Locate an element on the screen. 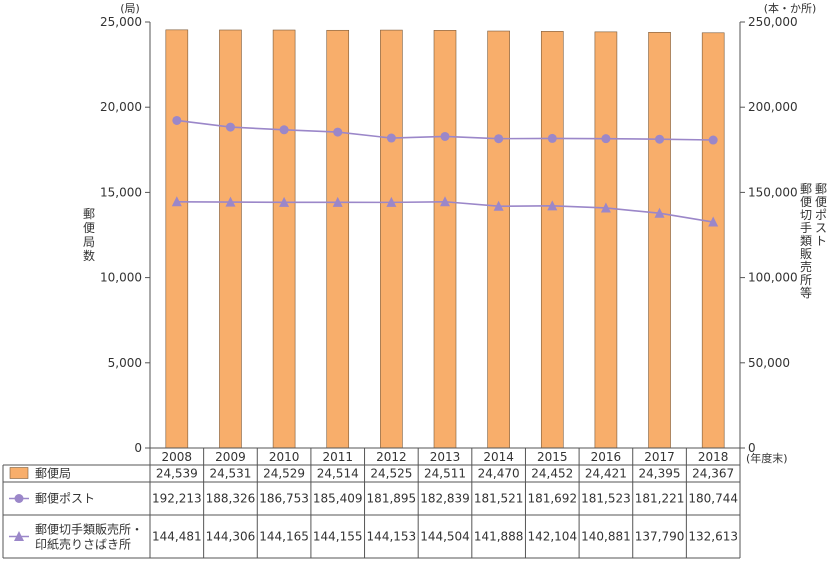 The width and height of the screenshot is (831, 561). series-1-point-2012 is located at coordinates (391, 138).